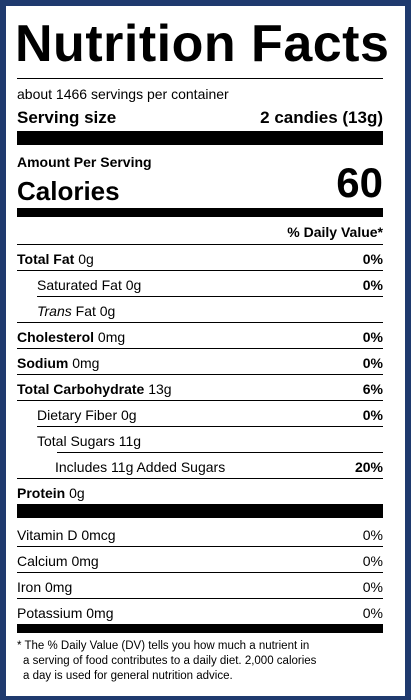 The image size is (411, 700). What do you see at coordinates (58, 561) in the screenshot?
I see `calcium-label: Calcium 0mg` at bounding box center [58, 561].